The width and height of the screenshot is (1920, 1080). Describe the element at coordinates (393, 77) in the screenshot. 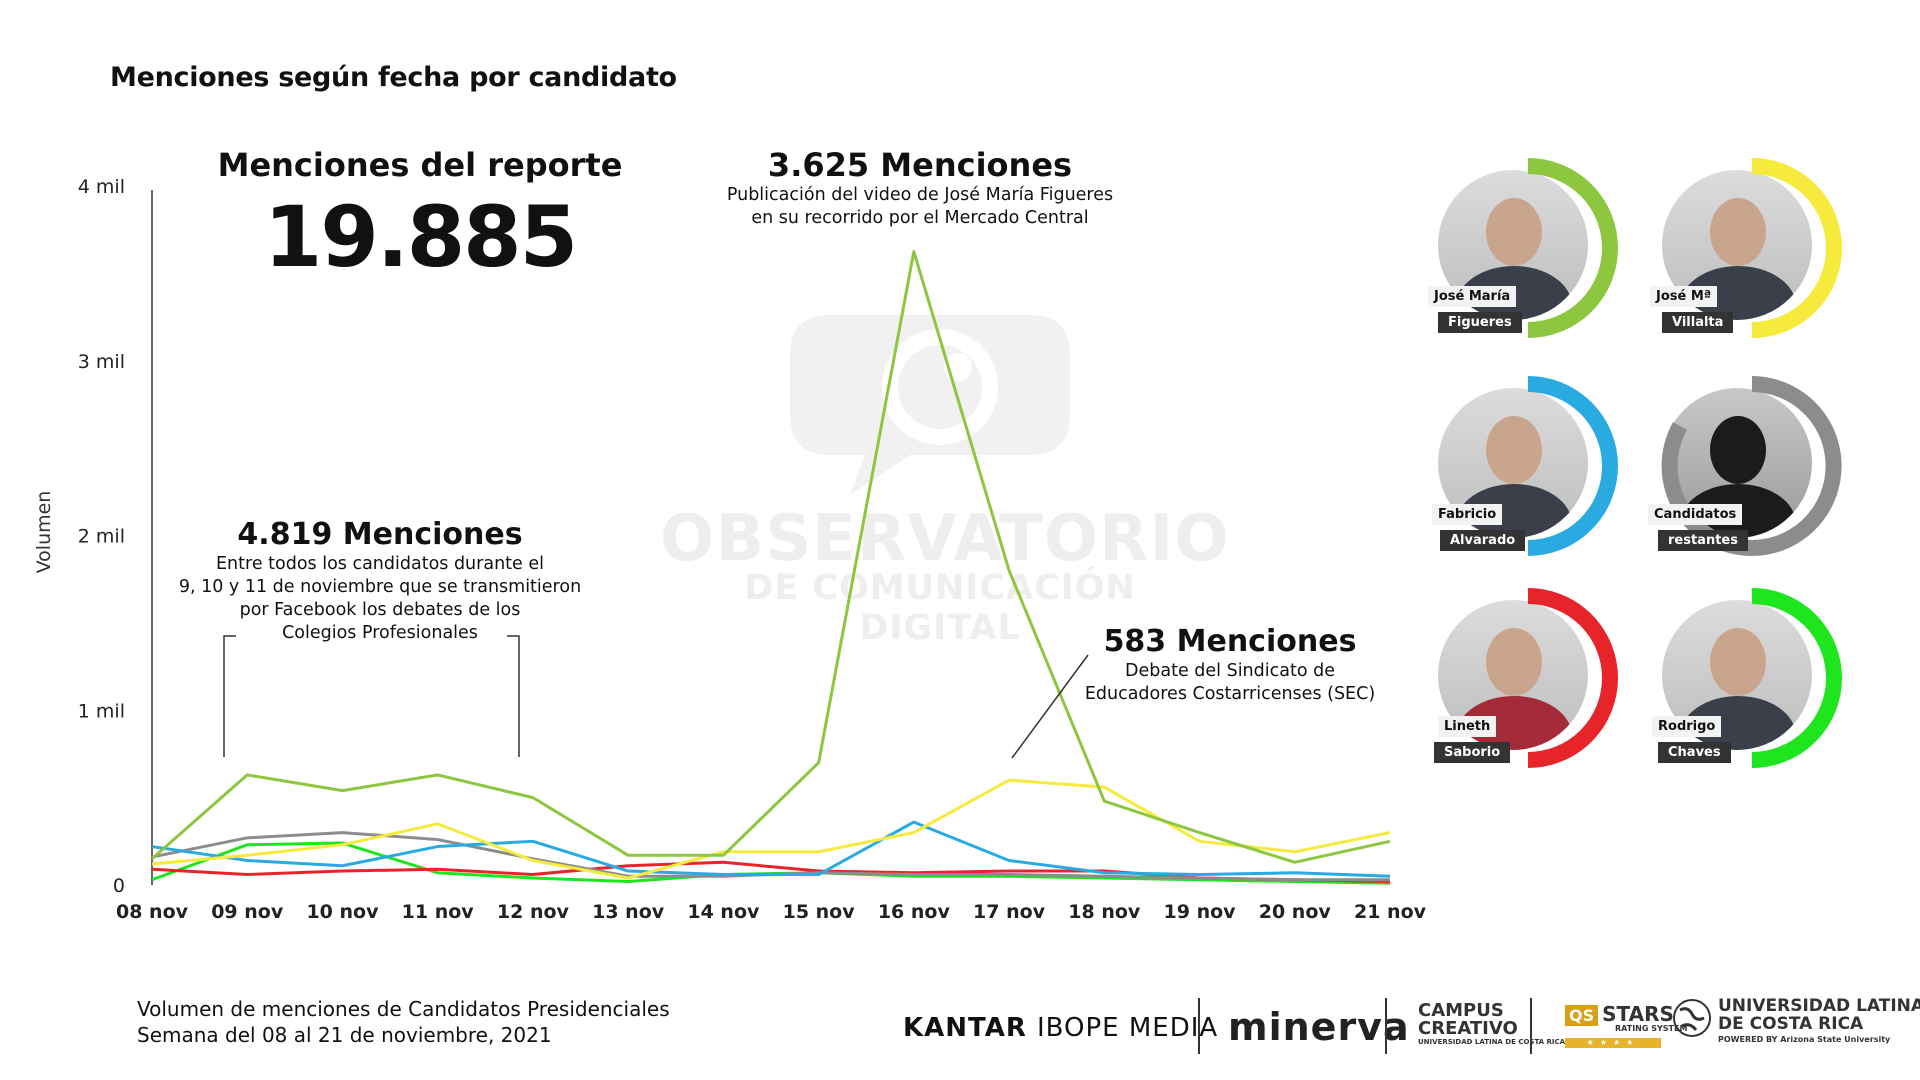

I see `page-title: Menciones según fecha por candidato` at that location.